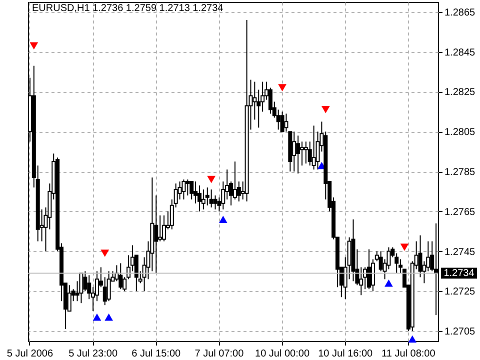  I want to click on x-tick-label: 7 Jul 07:00, so click(219, 354).